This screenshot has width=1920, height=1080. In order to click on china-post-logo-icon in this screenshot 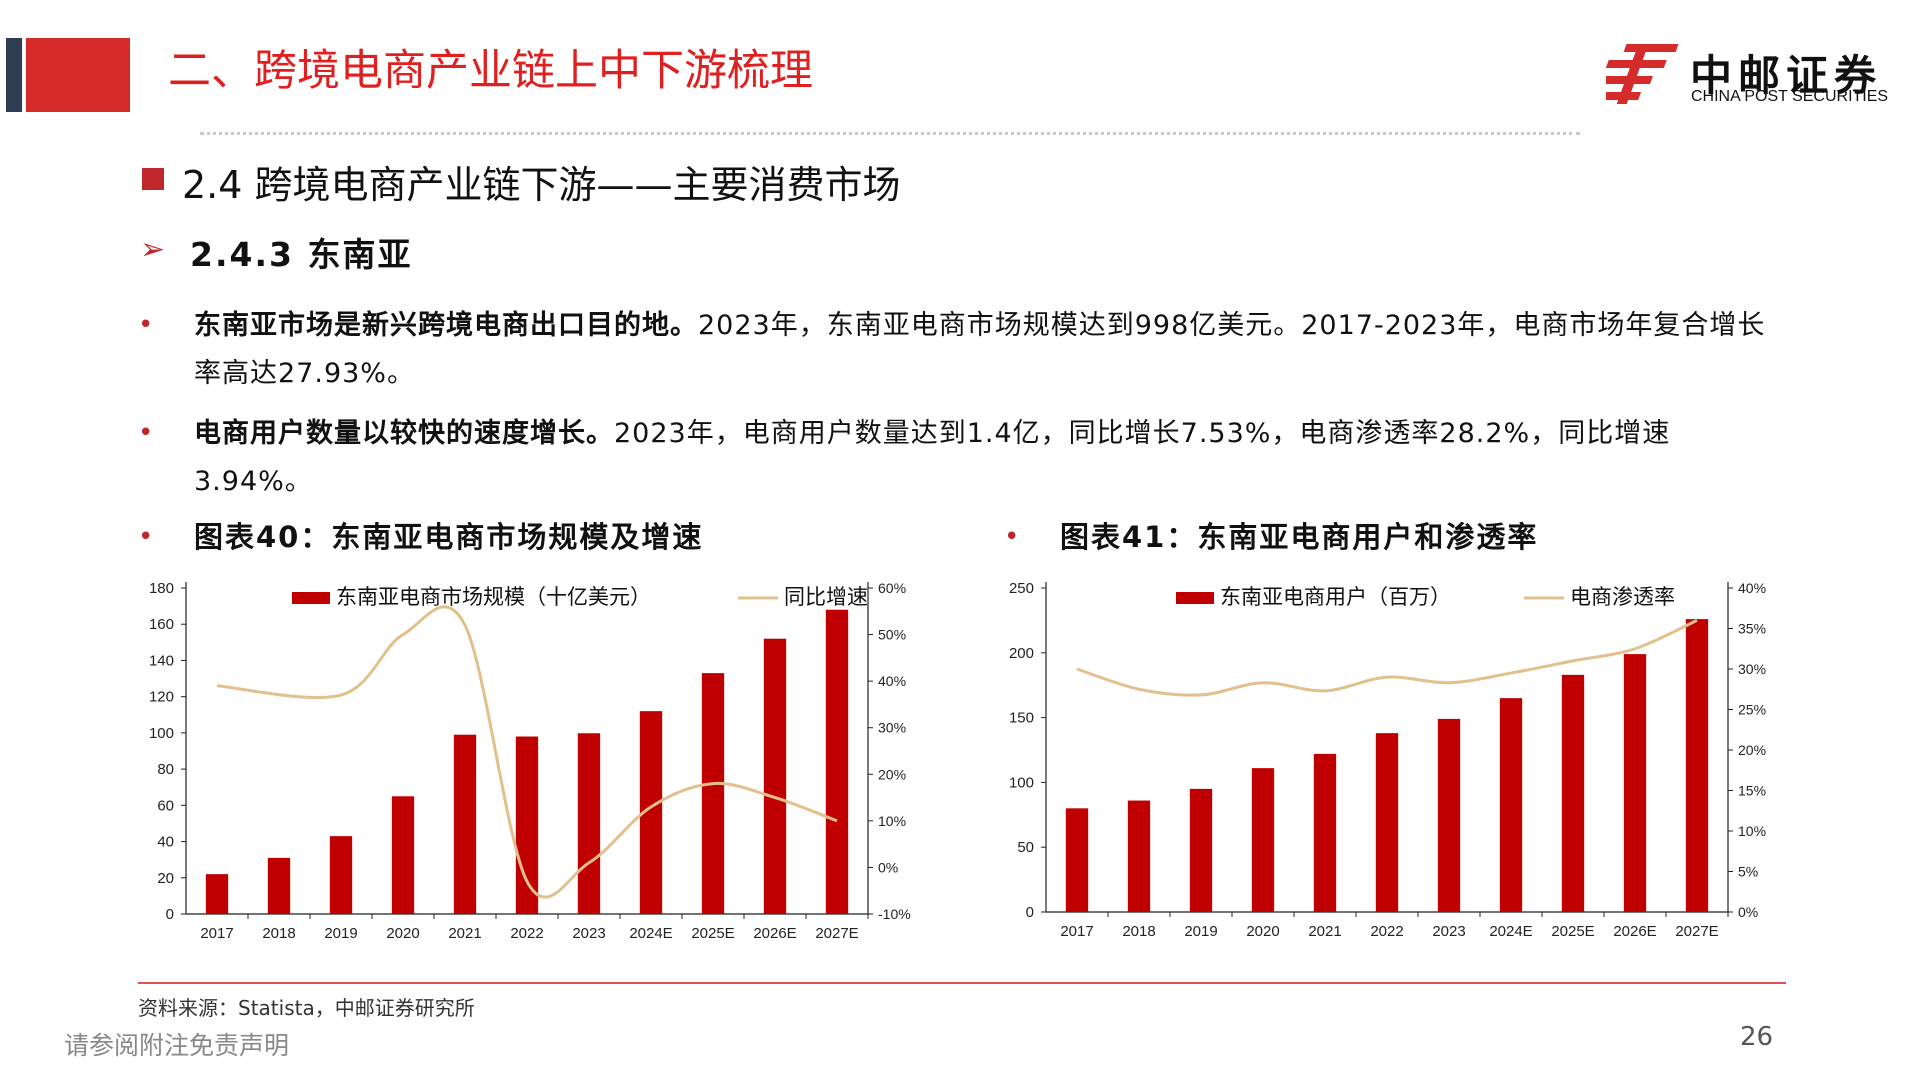, I will do `click(1642, 74)`.